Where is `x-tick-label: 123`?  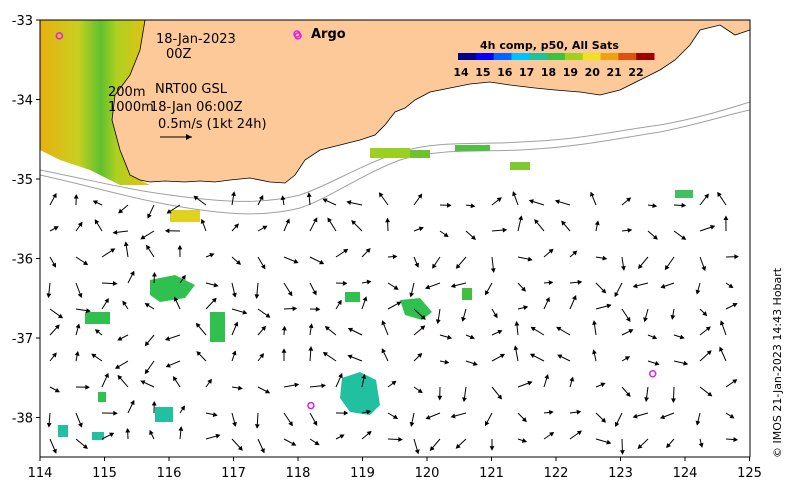 x-tick-label: 123 is located at coordinates (620, 473).